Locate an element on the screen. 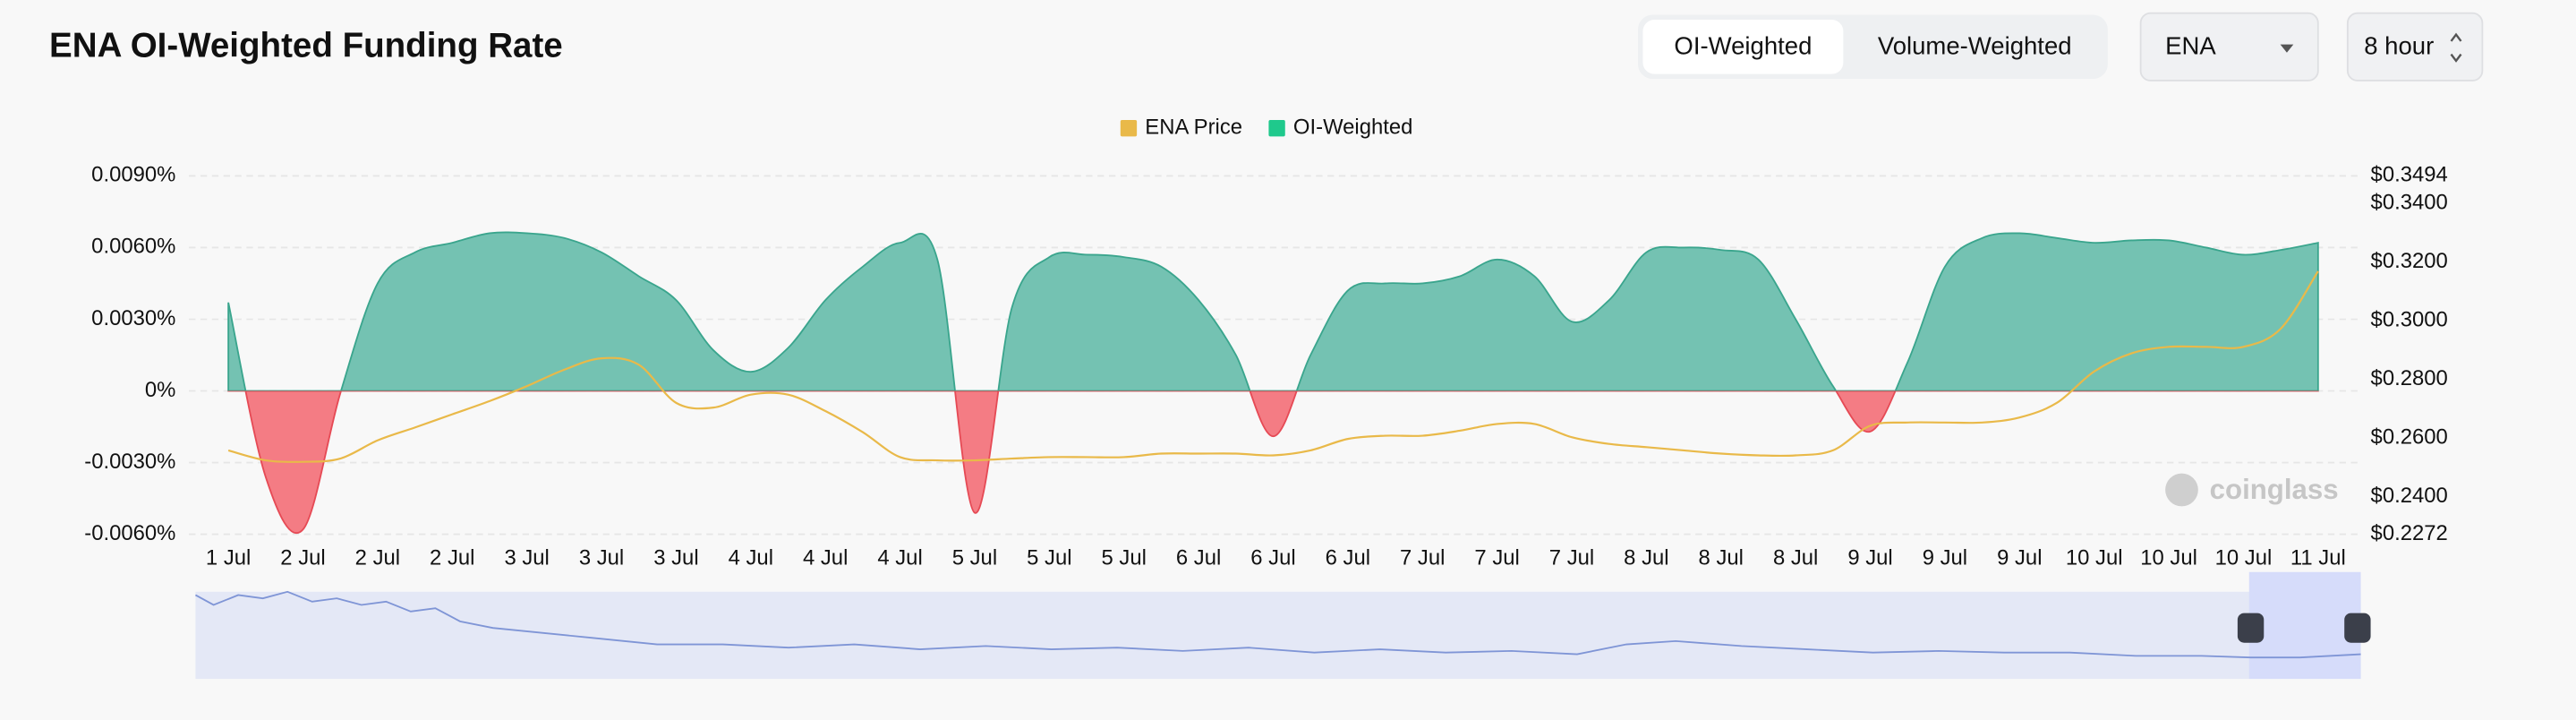  y-tick-label: 0.0090% is located at coordinates (133, 175).